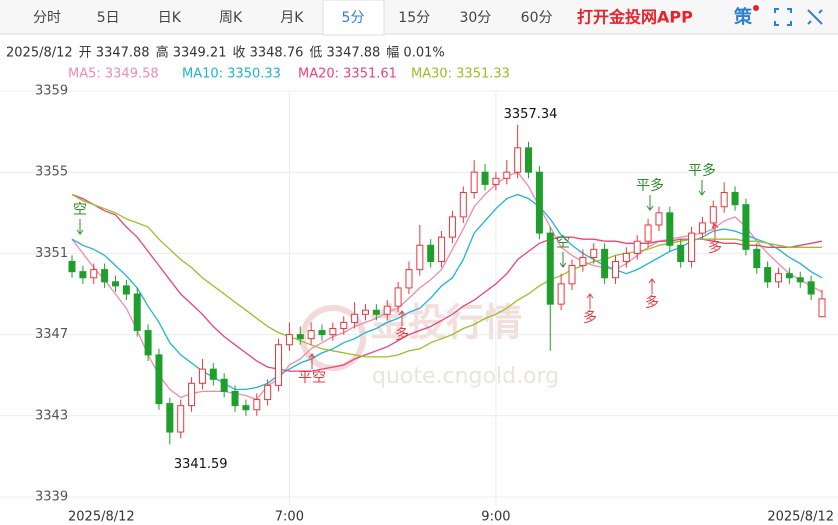  What do you see at coordinates (465, 376) in the screenshot?
I see `watermark-url: quote.cngold.org` at bounding box center [465, 376].